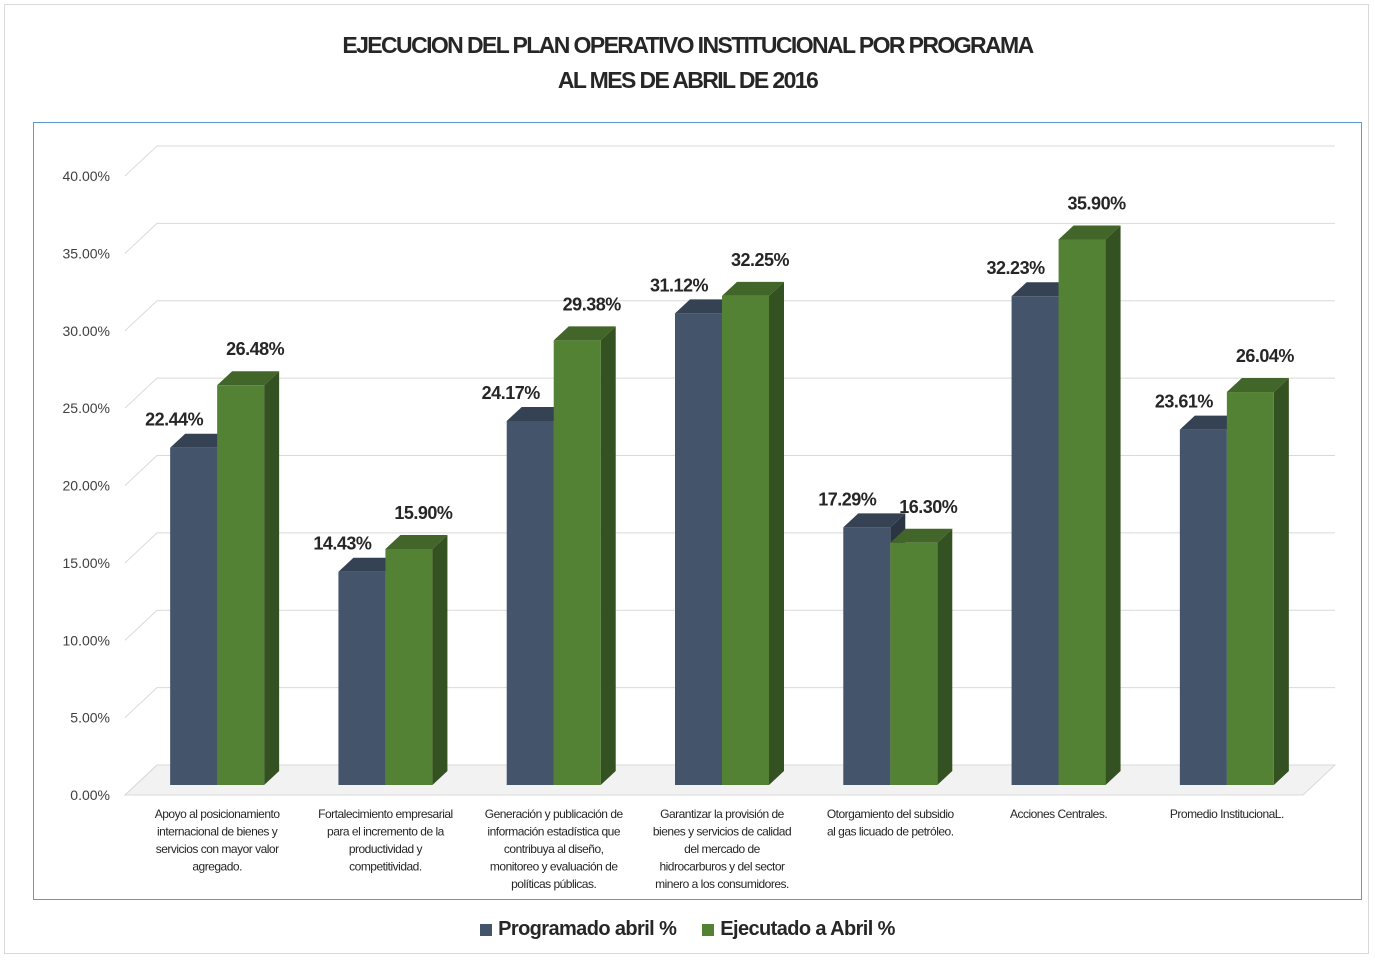  Describe the element at coordinates (217, 867) in the screenshot. I see `x-category-label: agregado.` at that location.